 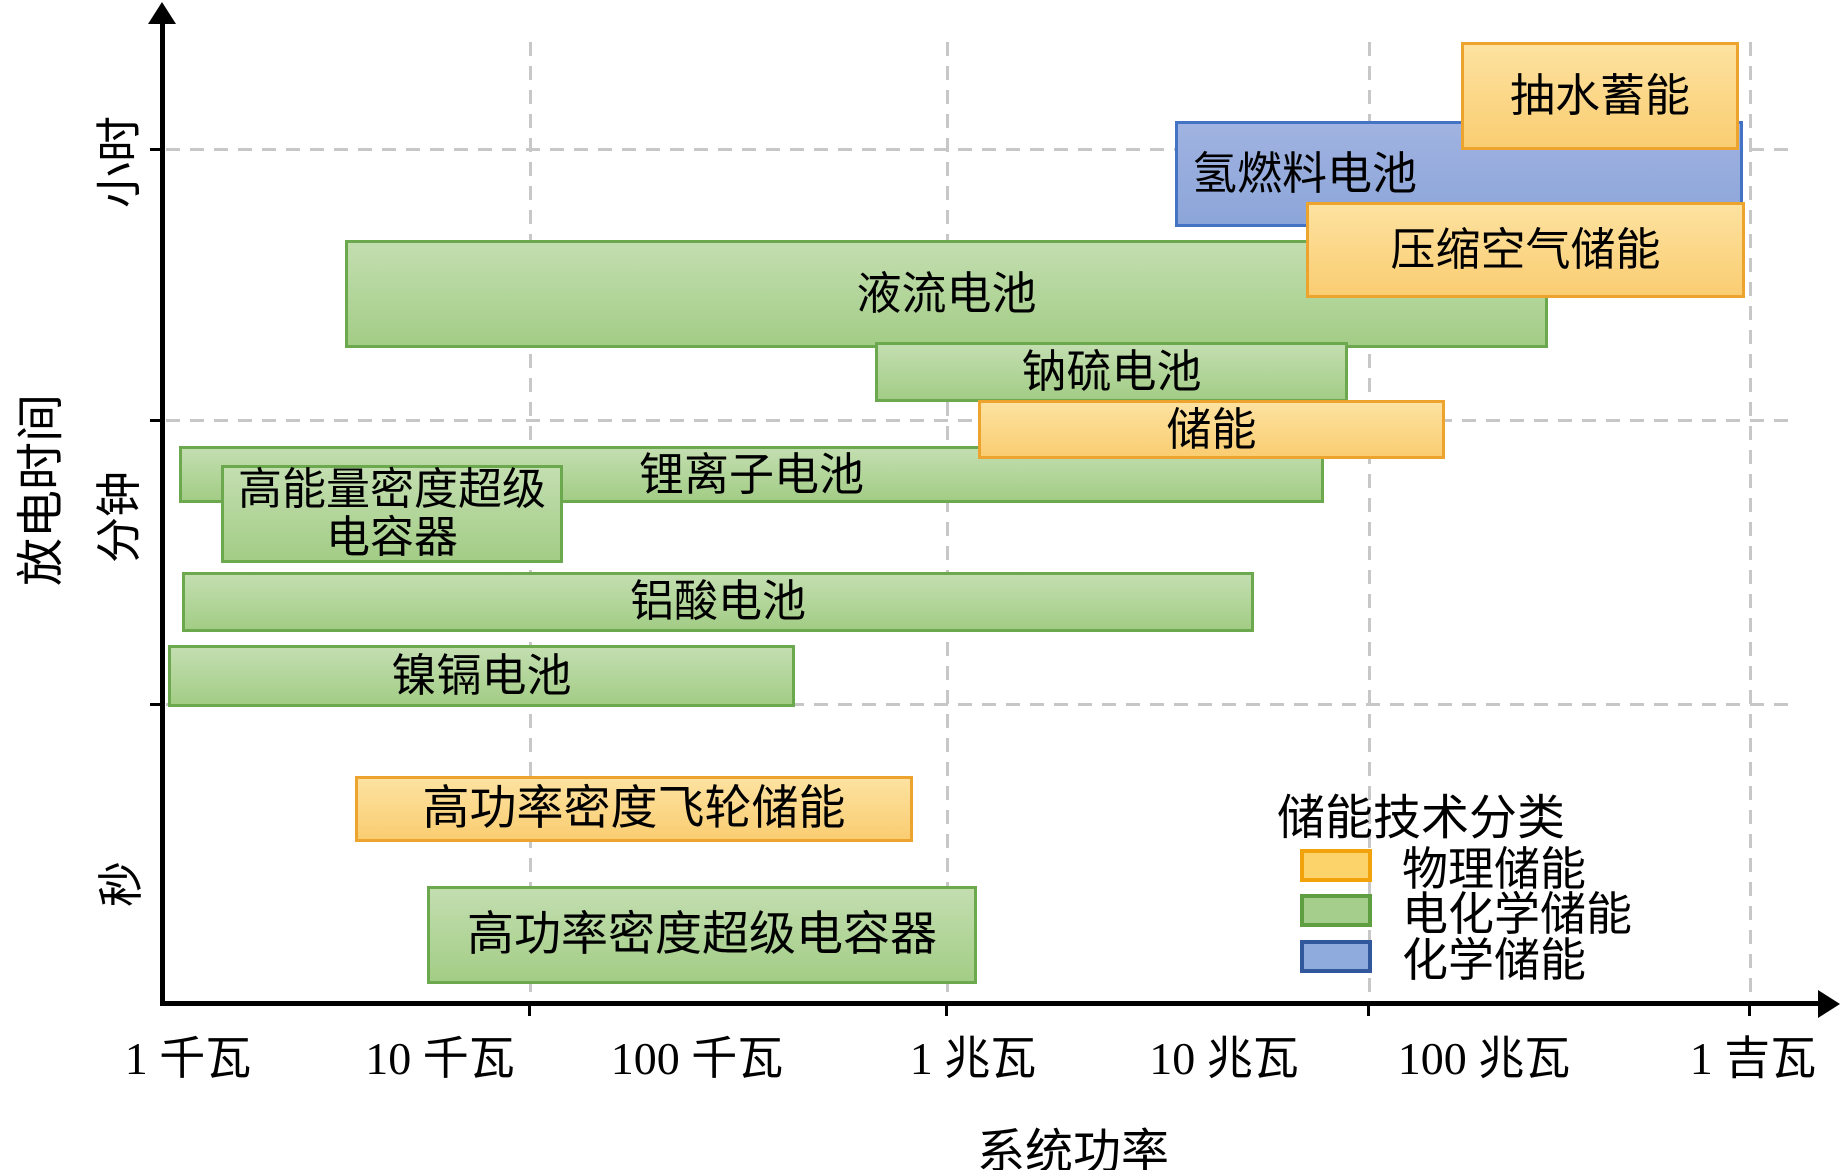 I want to click on tech-box-storage: 储能, so click(x=1211, y=429).